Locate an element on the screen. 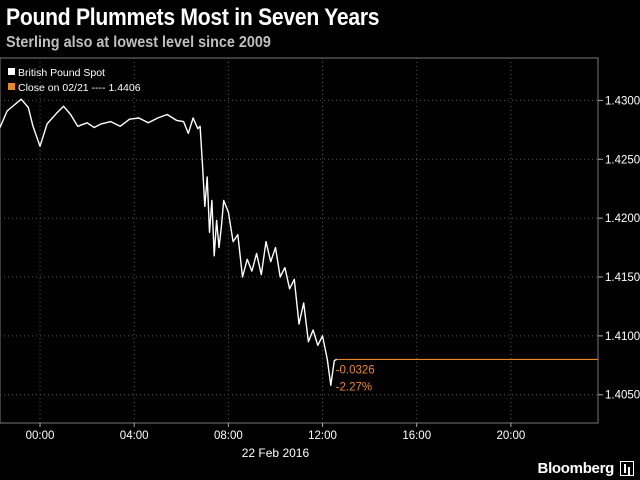  change-pct-label: -2.27% is located at coordinates (354, 387).